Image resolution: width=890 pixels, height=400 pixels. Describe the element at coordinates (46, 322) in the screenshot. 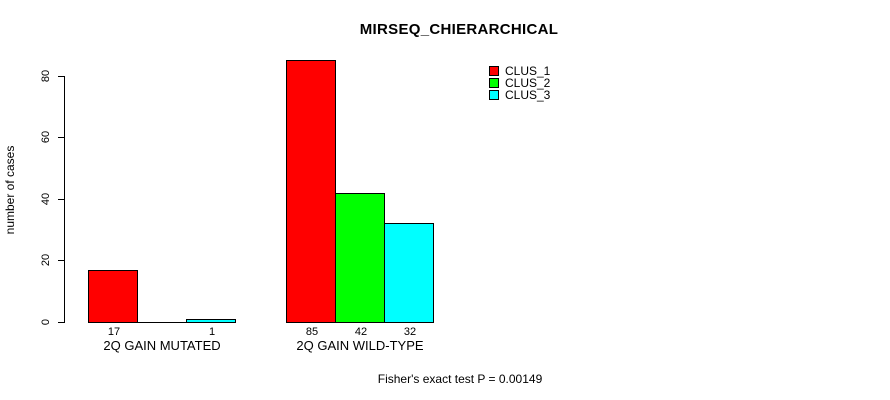

I see `y-axis-tick-label: 0` at that location.